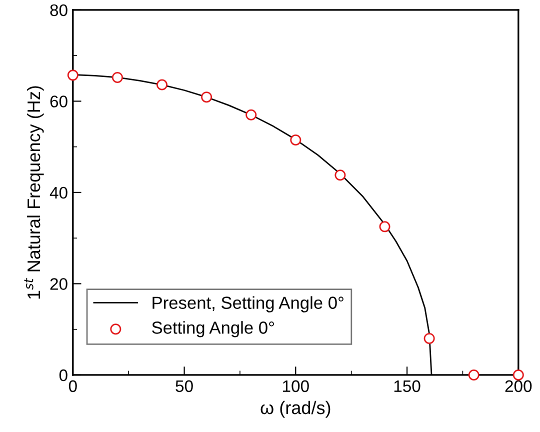  I want to click on x-tick-label: 150, so click(407, 386).